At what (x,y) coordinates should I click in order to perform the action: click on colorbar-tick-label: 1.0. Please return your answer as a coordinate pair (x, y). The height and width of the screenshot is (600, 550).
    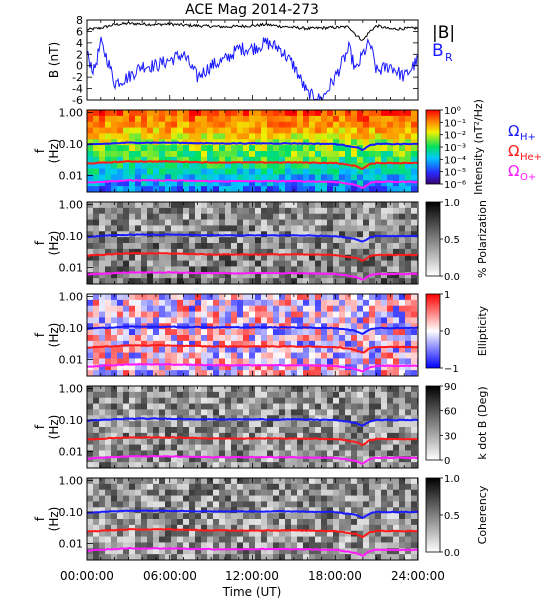
    Looking at the image, I should click on (452, 479).